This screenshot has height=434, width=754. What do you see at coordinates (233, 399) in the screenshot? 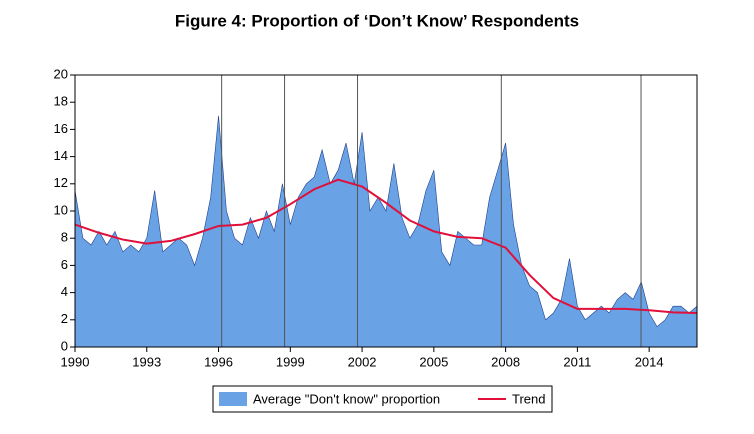
I see `legend-swatch` at bounding box center [233, 399].